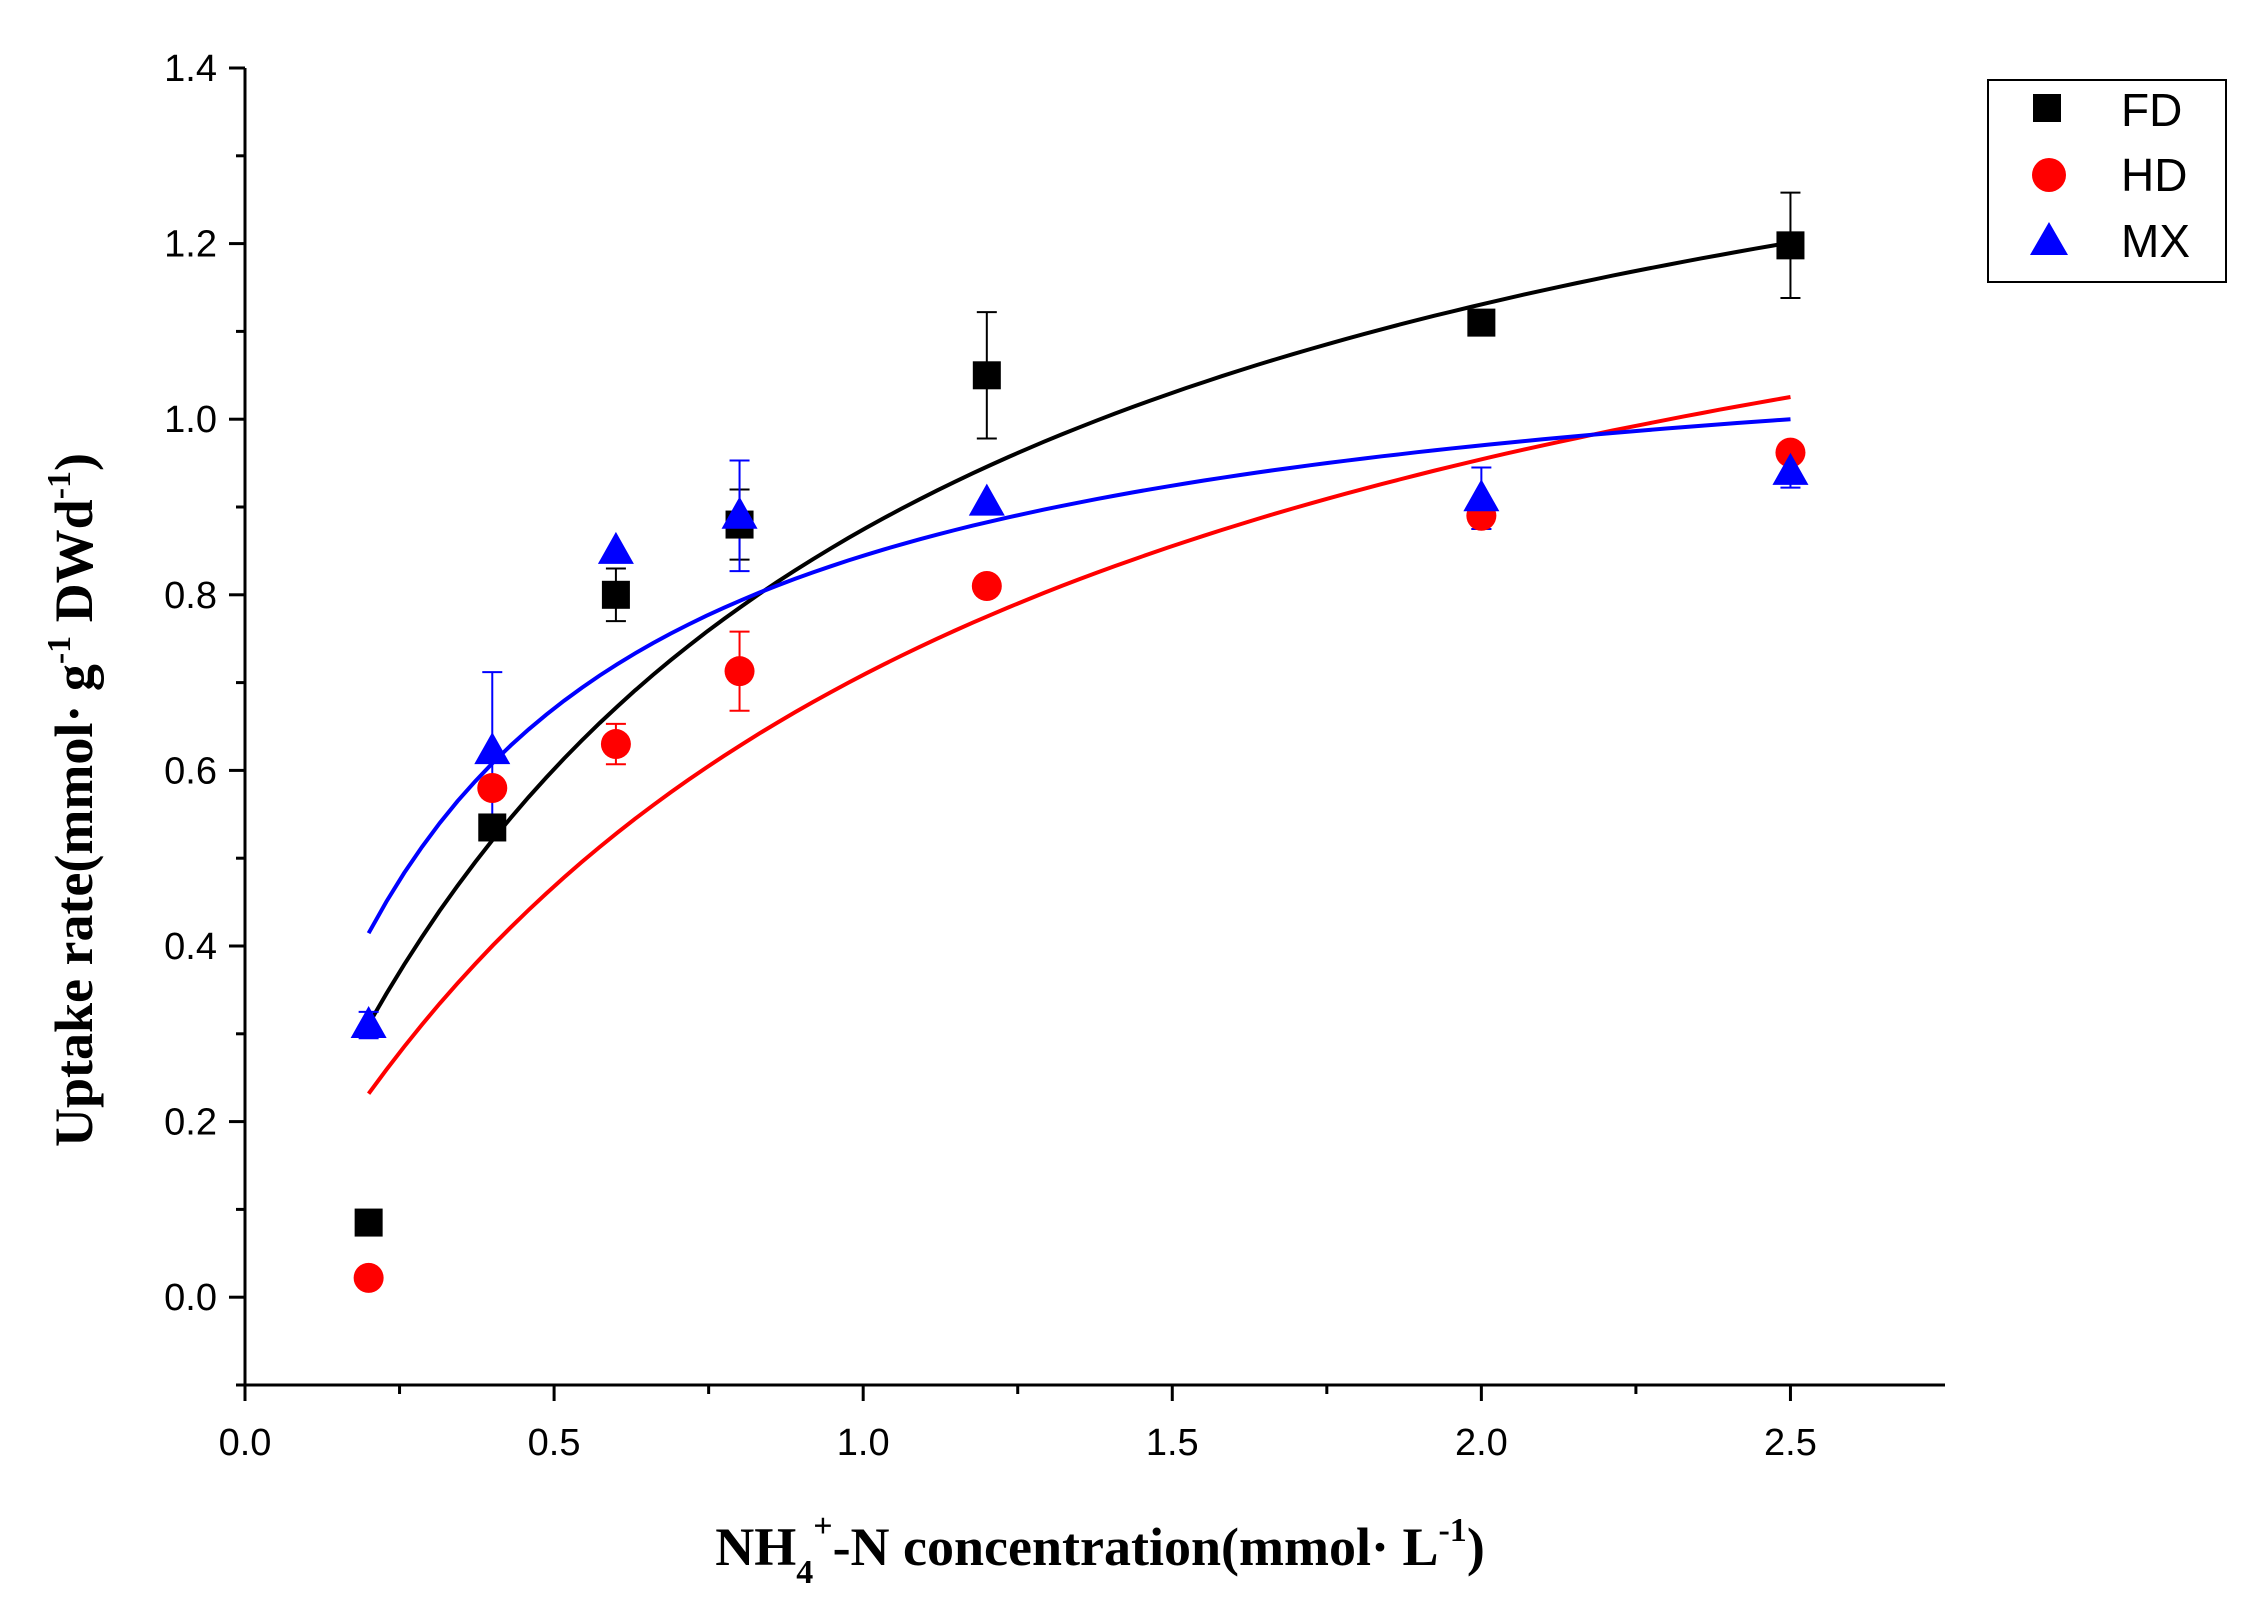 The height and width of the screenshot is (1623, 2256). I want to click on x-tick-label: 0.5, so click(554, 1443).